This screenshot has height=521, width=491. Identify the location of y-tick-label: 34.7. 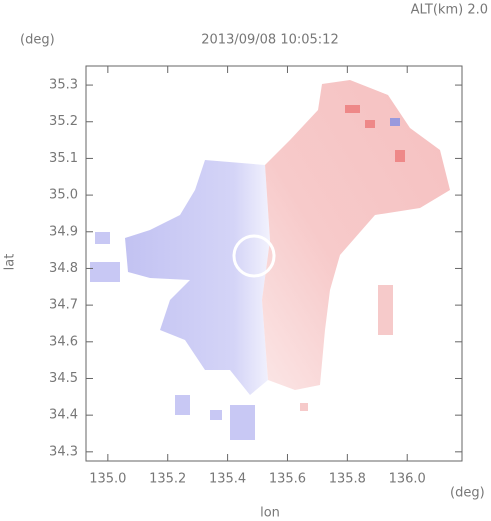
(63, 305).